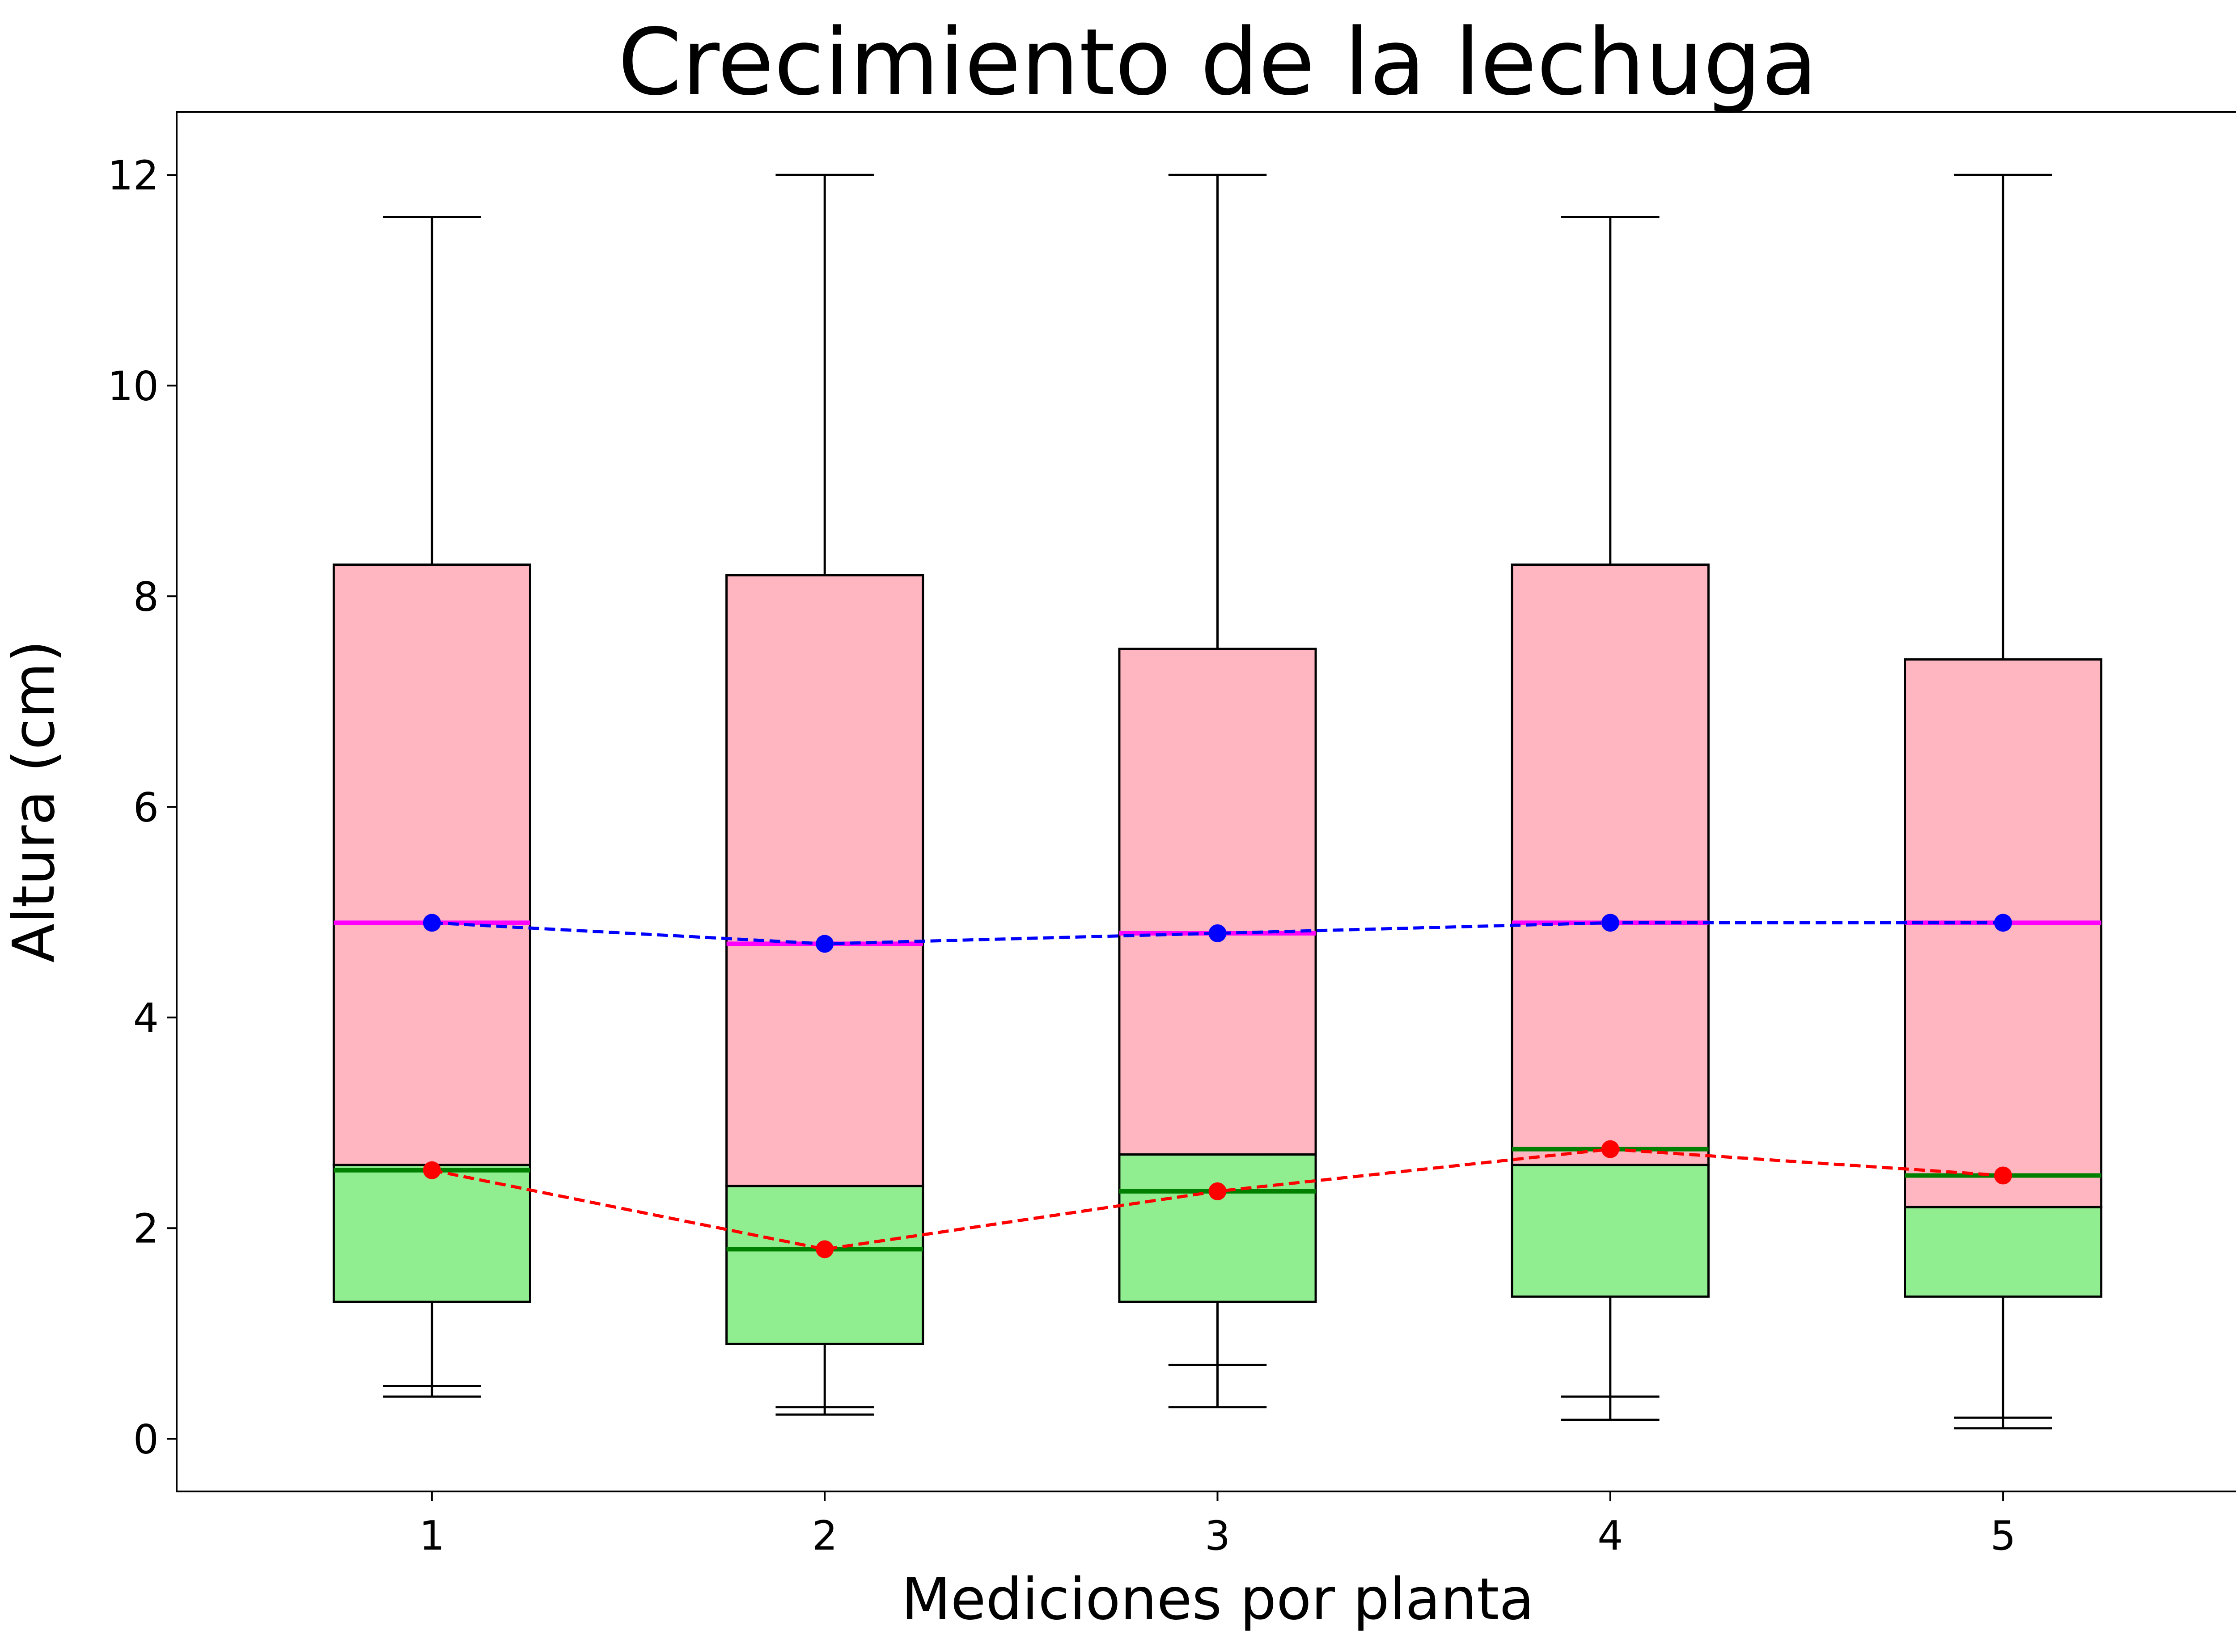 The image size is (2236, 1652). I want to click on x-tick-label-3: 3, so click(1217, 1535).